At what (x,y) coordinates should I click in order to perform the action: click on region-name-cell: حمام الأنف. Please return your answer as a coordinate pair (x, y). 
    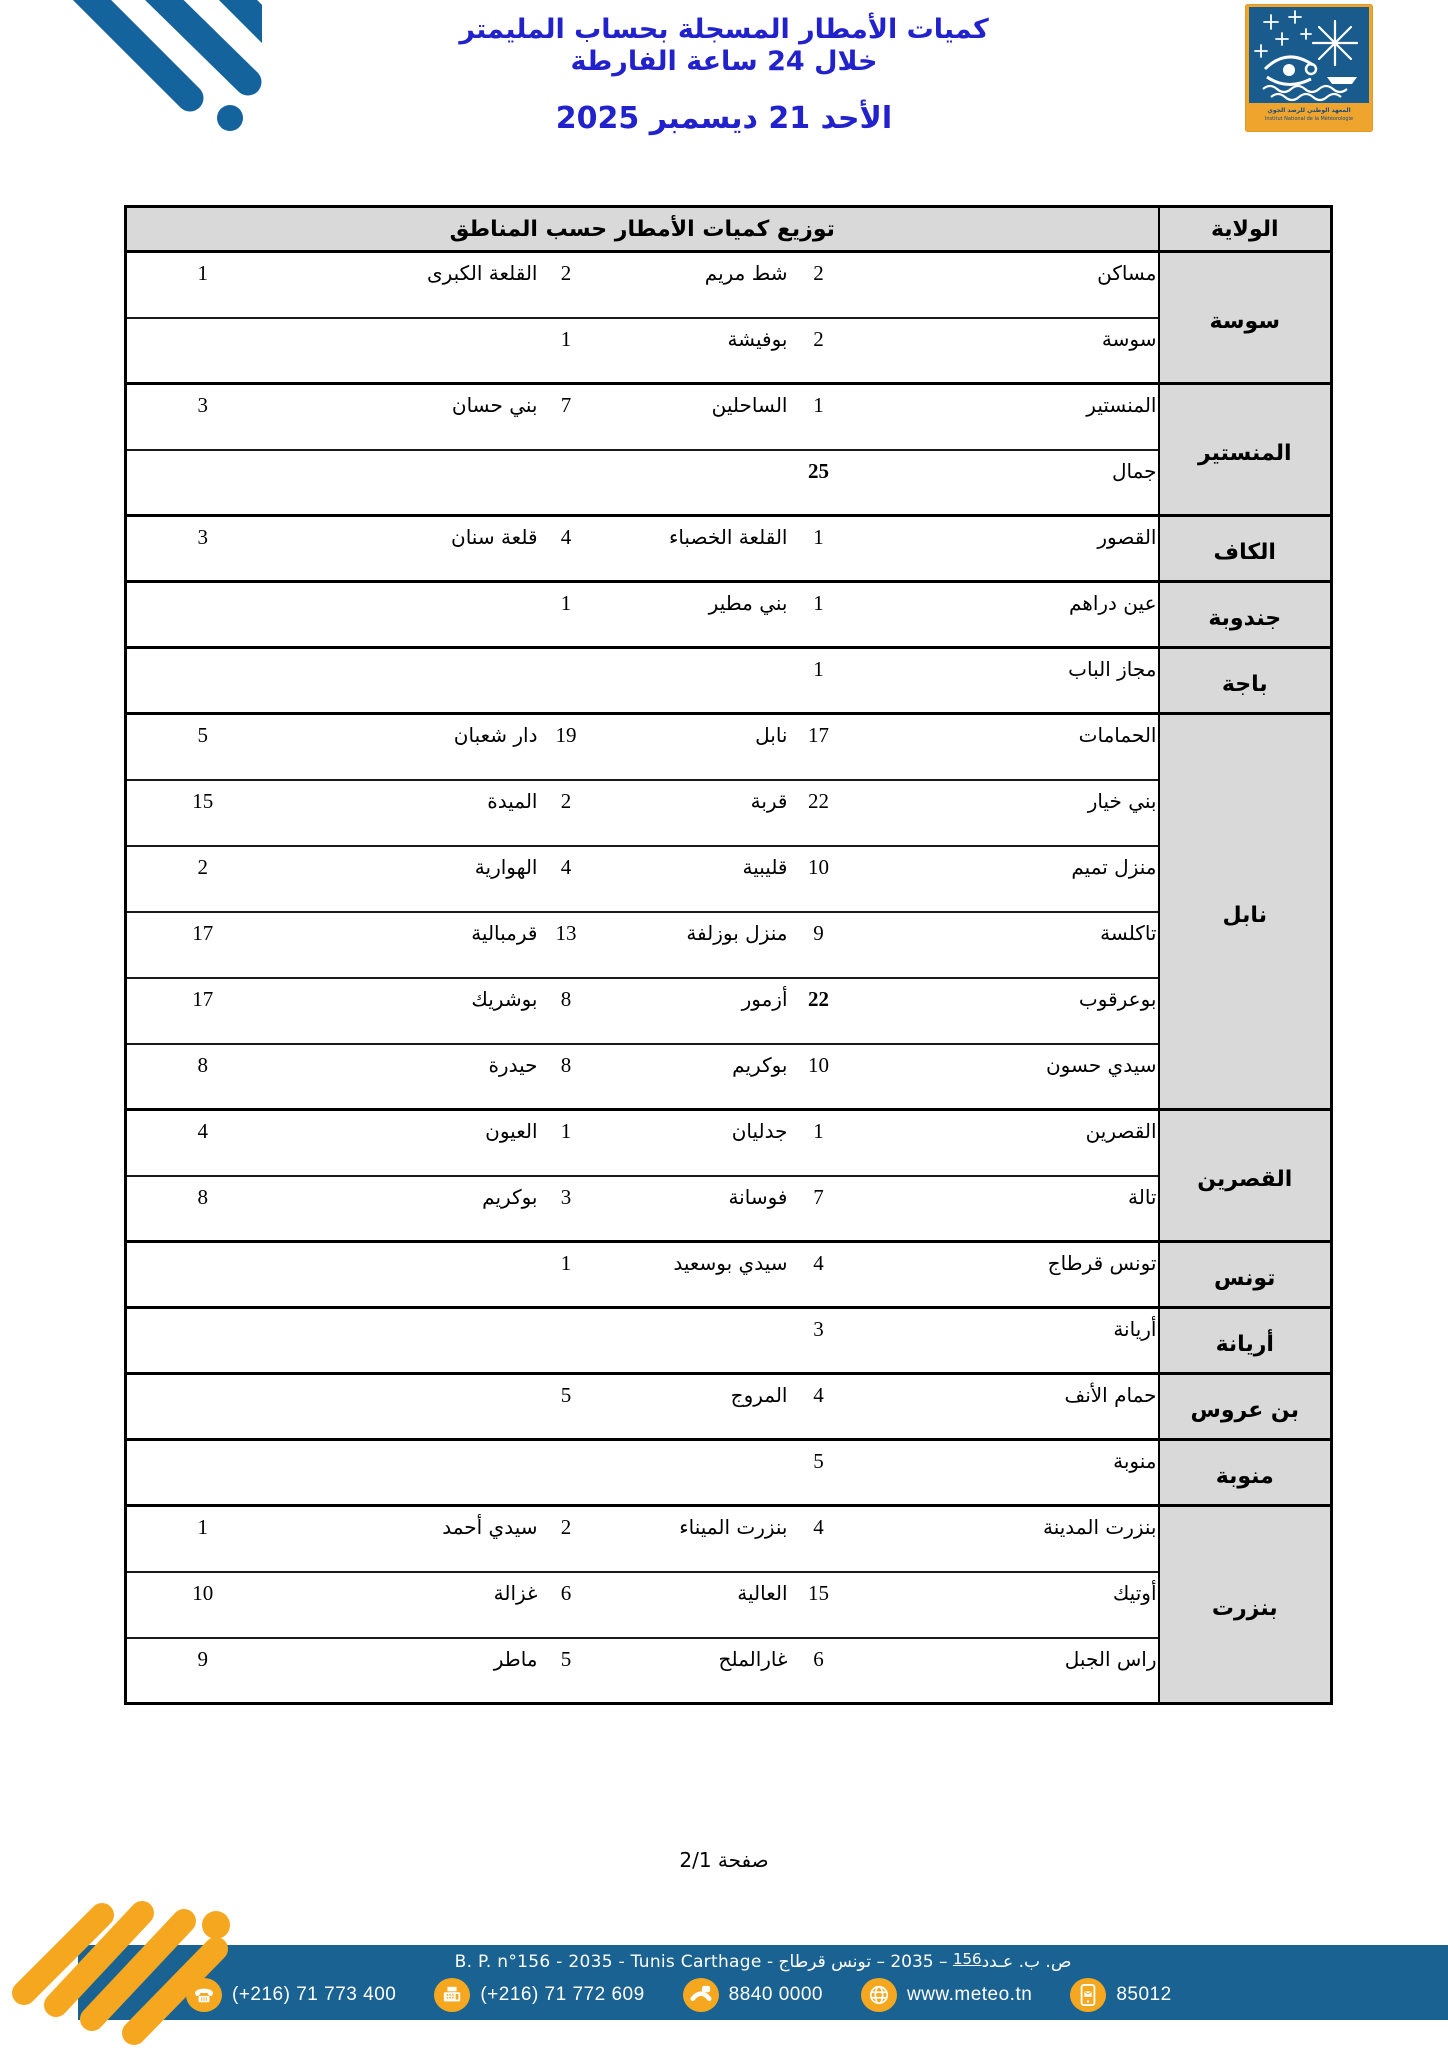
    Looking at the image, I should click on (1003, 1406).